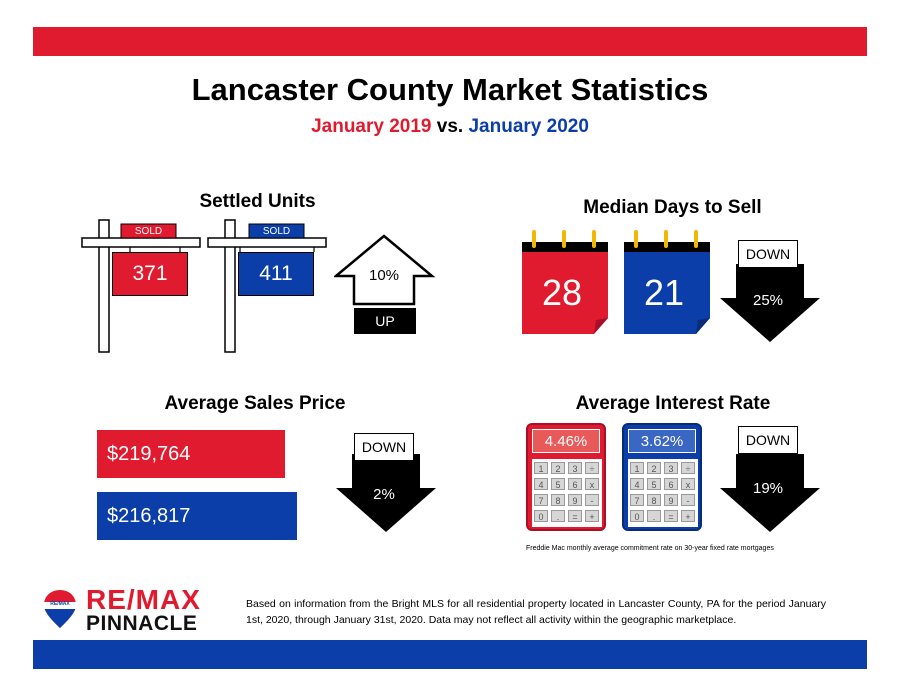  Describe the element at coordinates (528, 126) in the screenshot. I see `subtitle-2020: January 2020` at that location.